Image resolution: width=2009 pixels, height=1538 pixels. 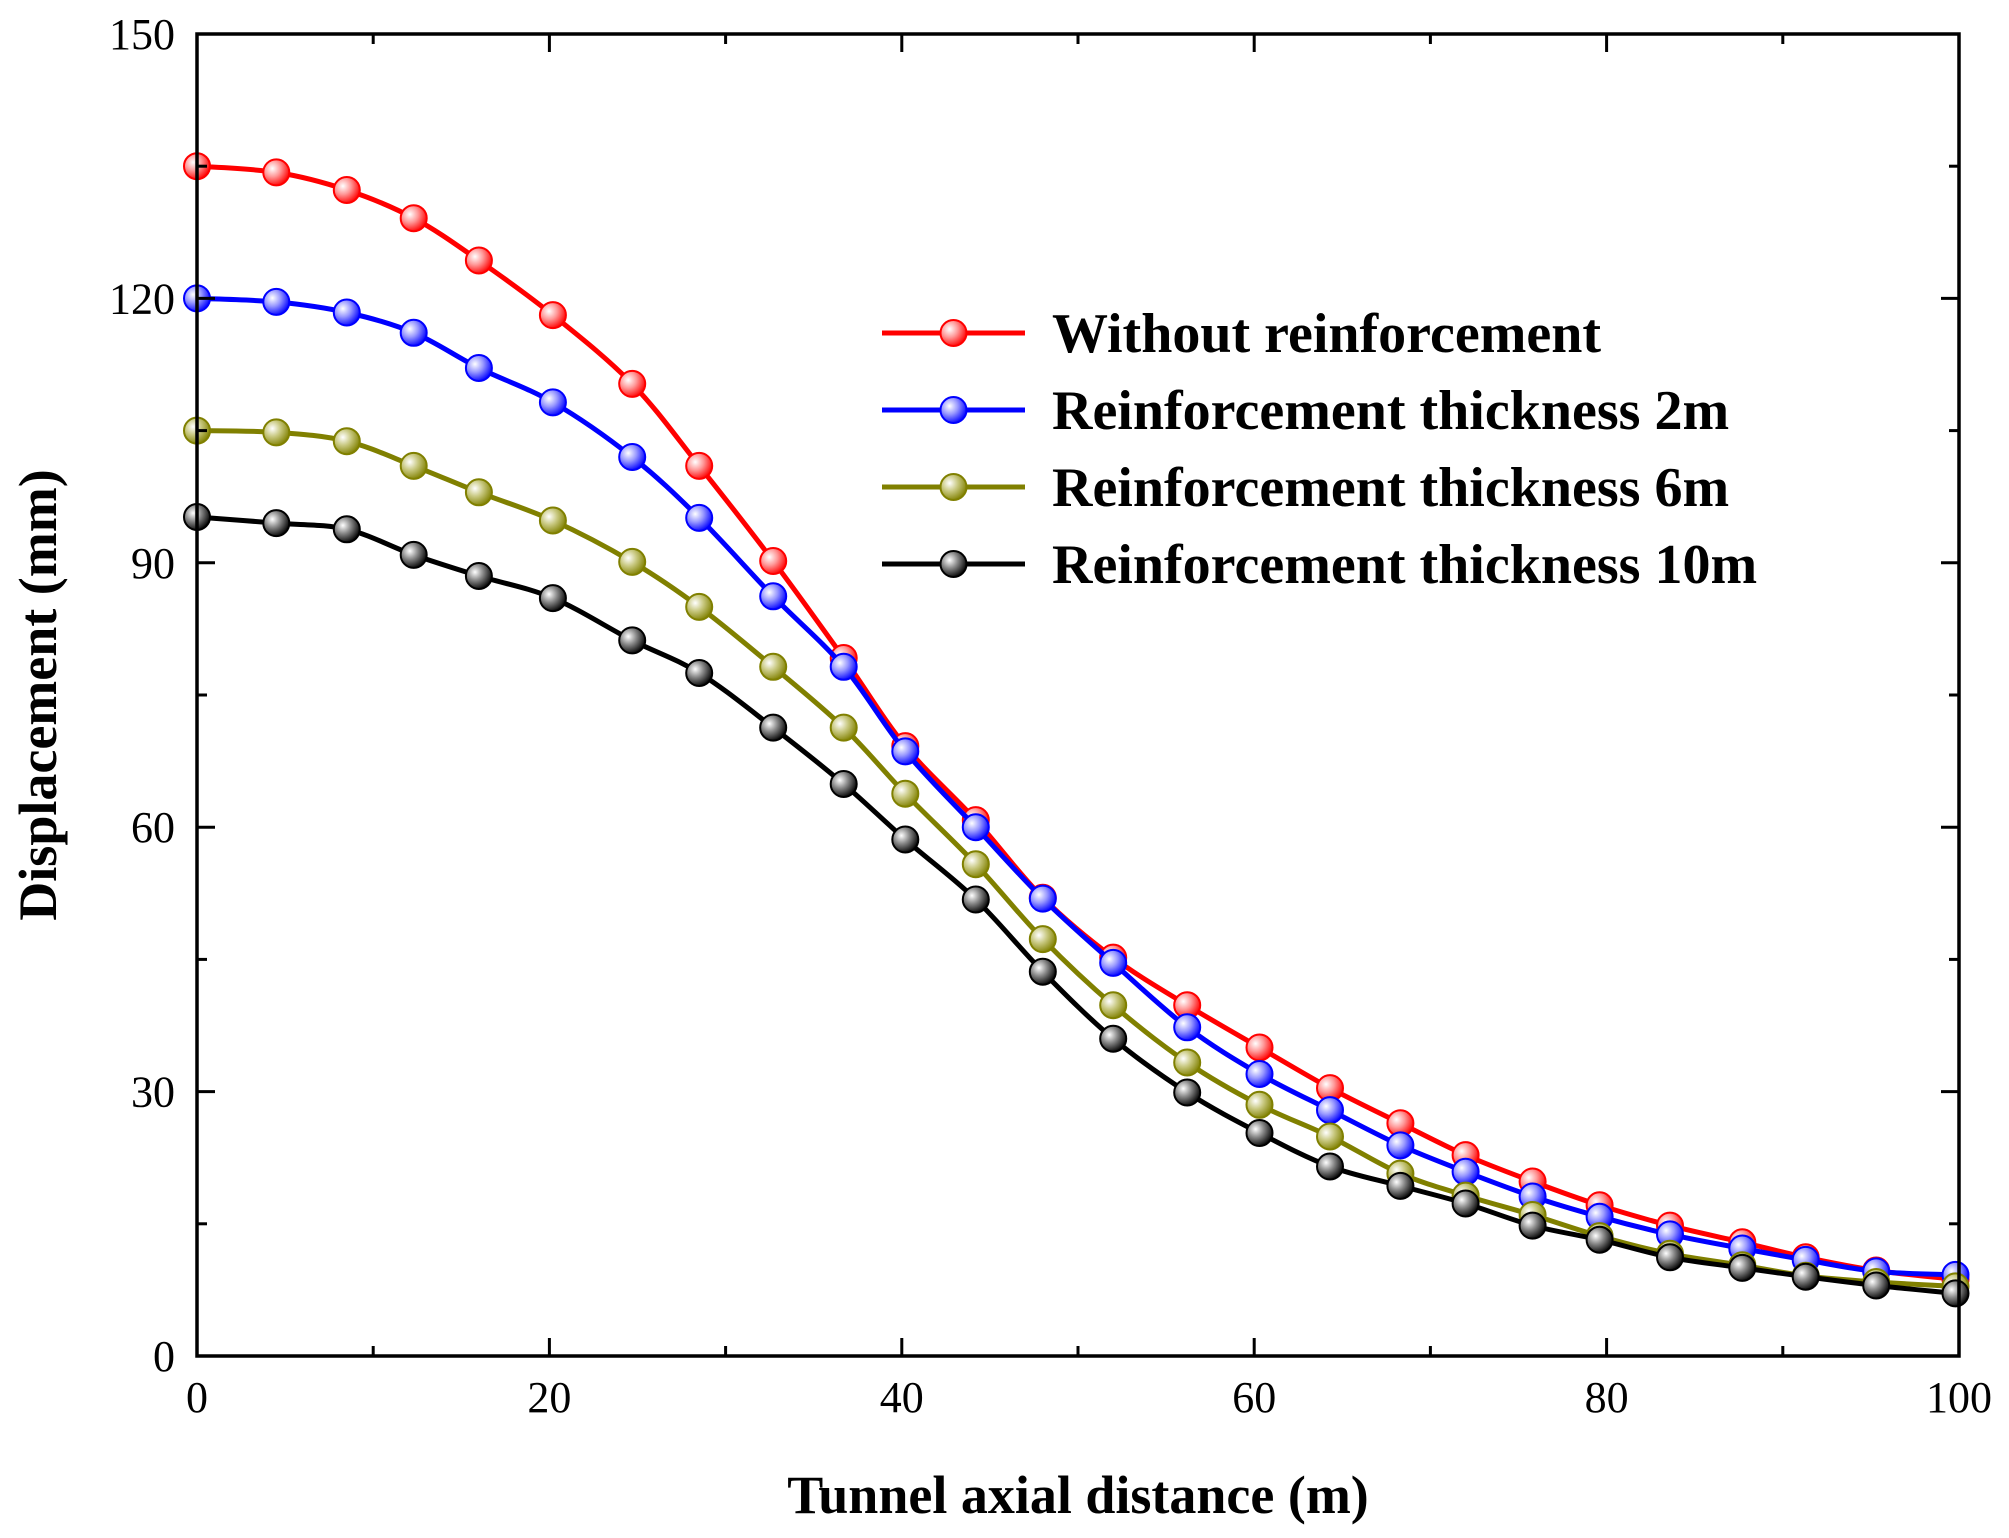 What do you see at coordinates (1390, 411) in the screenshot?
I see `legend-label: Reinforcement thickness 2m` at bounding box center [1390, 411].